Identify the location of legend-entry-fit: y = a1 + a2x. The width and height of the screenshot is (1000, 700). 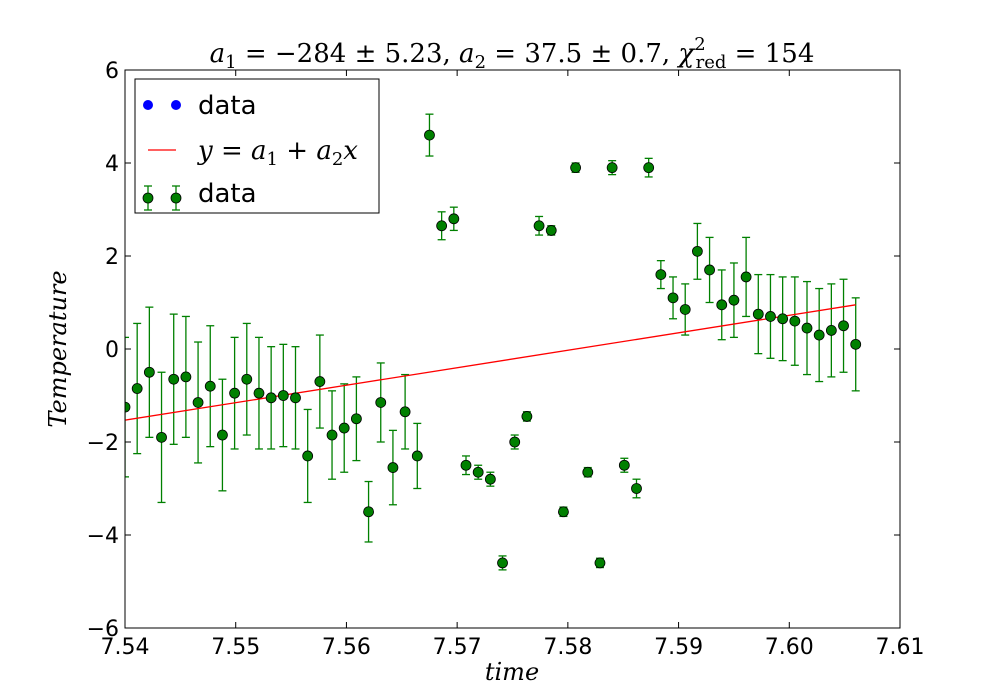
(253, 153).